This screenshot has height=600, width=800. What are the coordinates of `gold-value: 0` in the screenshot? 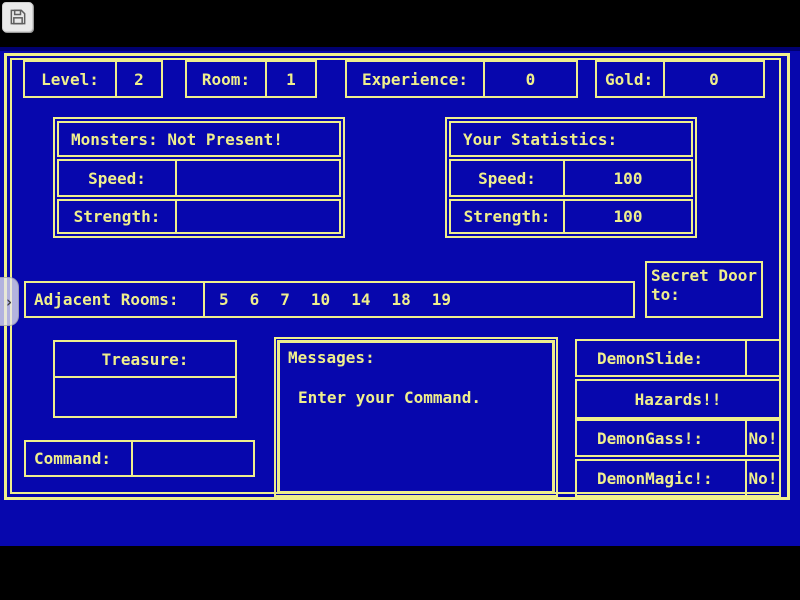 It's located at (714, 79).